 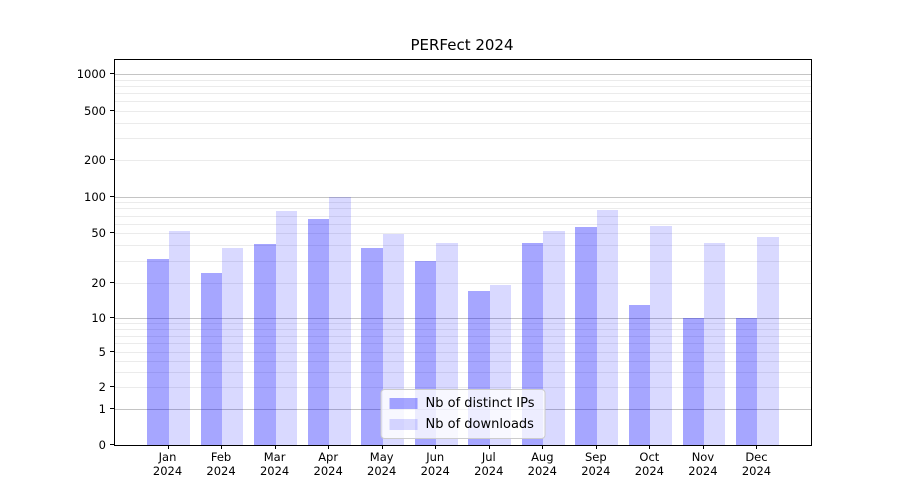 What do you see at coordinates (95, 159) in the screenshot?
I see `y-tick-label: 200` at bounding box center [95, 159].